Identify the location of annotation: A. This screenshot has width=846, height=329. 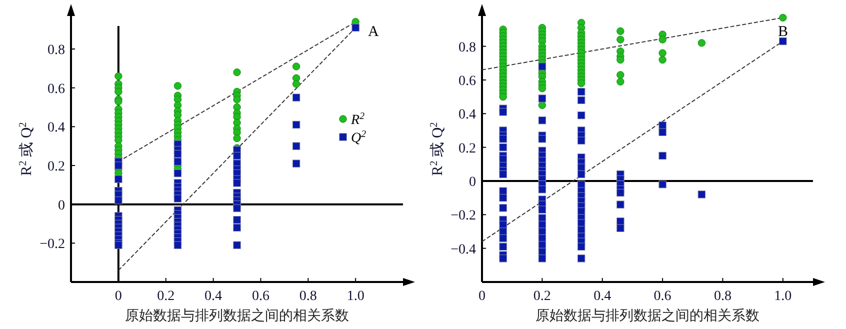
(373, 32).